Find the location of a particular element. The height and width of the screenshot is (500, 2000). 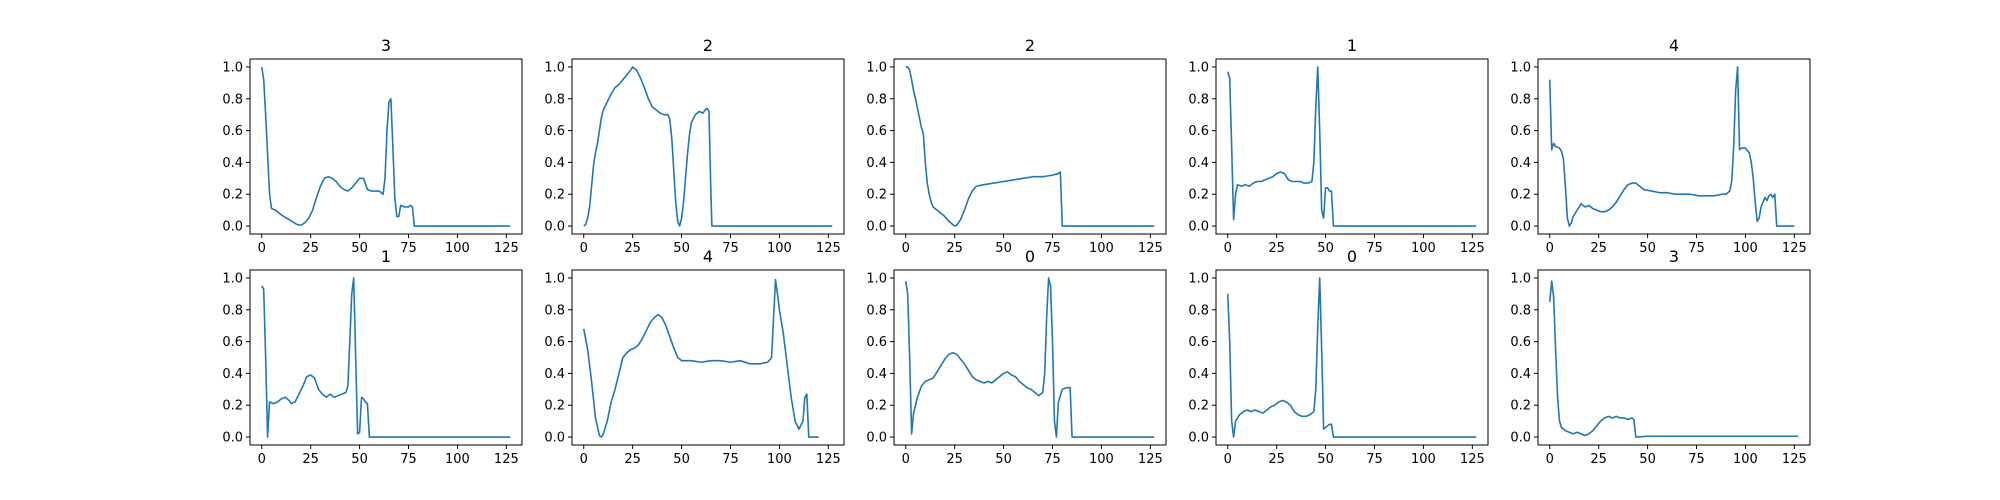

chart-panel-3: 0 25 50 75 100 125 0.0 0.2 0.4 0.6 0.8 1.0 2 is located at coordinates (1016, 146).